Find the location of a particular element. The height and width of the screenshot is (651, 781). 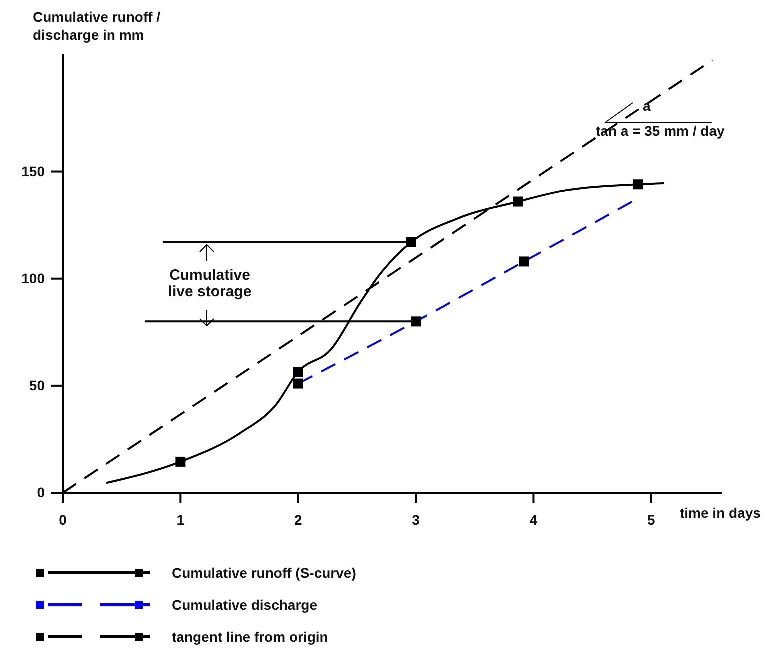

x-axis-title: time in days is located at coordinates (721, 513).